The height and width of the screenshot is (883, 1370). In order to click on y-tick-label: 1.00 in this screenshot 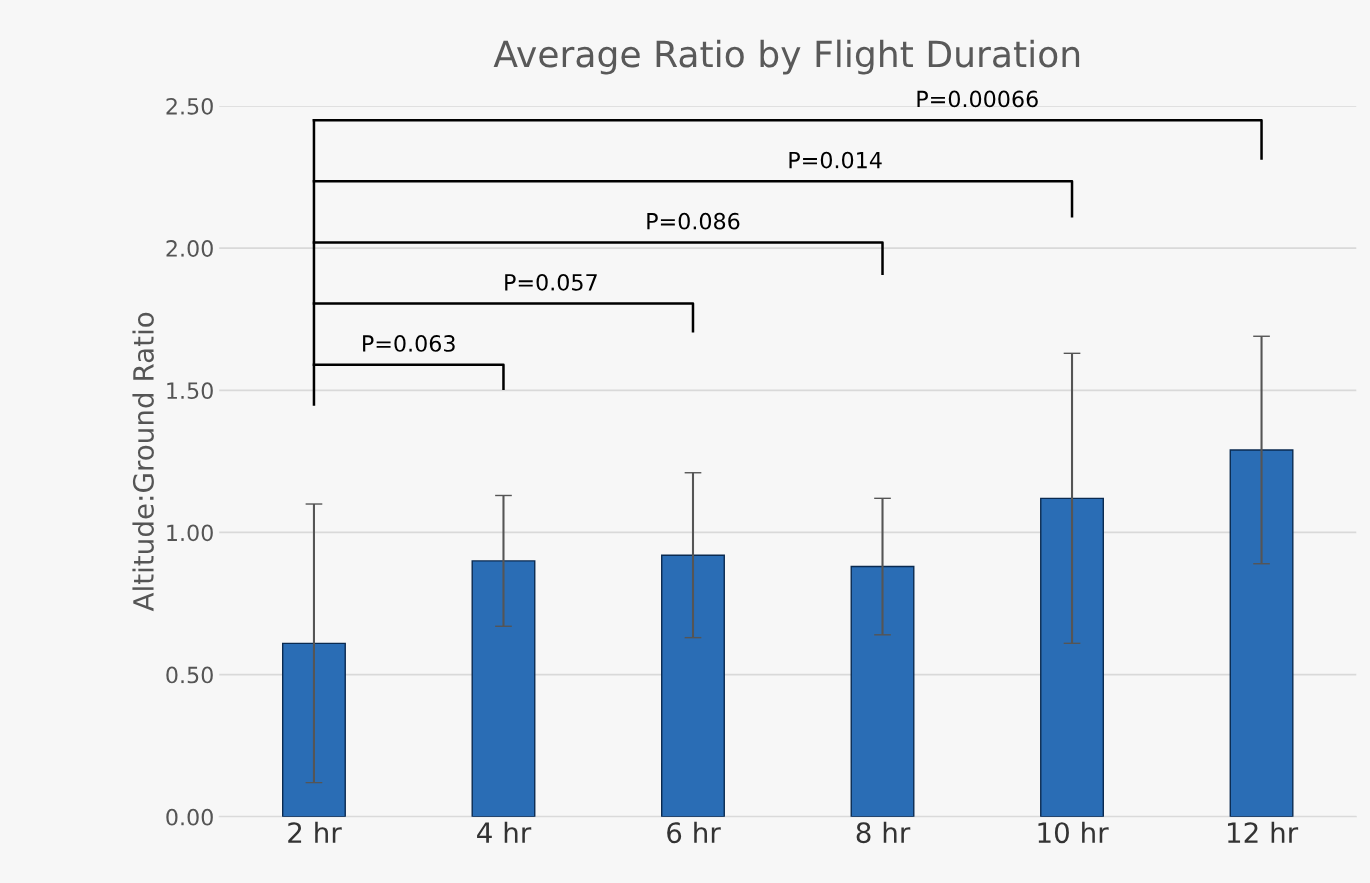, I will do `click(190, 533)`.